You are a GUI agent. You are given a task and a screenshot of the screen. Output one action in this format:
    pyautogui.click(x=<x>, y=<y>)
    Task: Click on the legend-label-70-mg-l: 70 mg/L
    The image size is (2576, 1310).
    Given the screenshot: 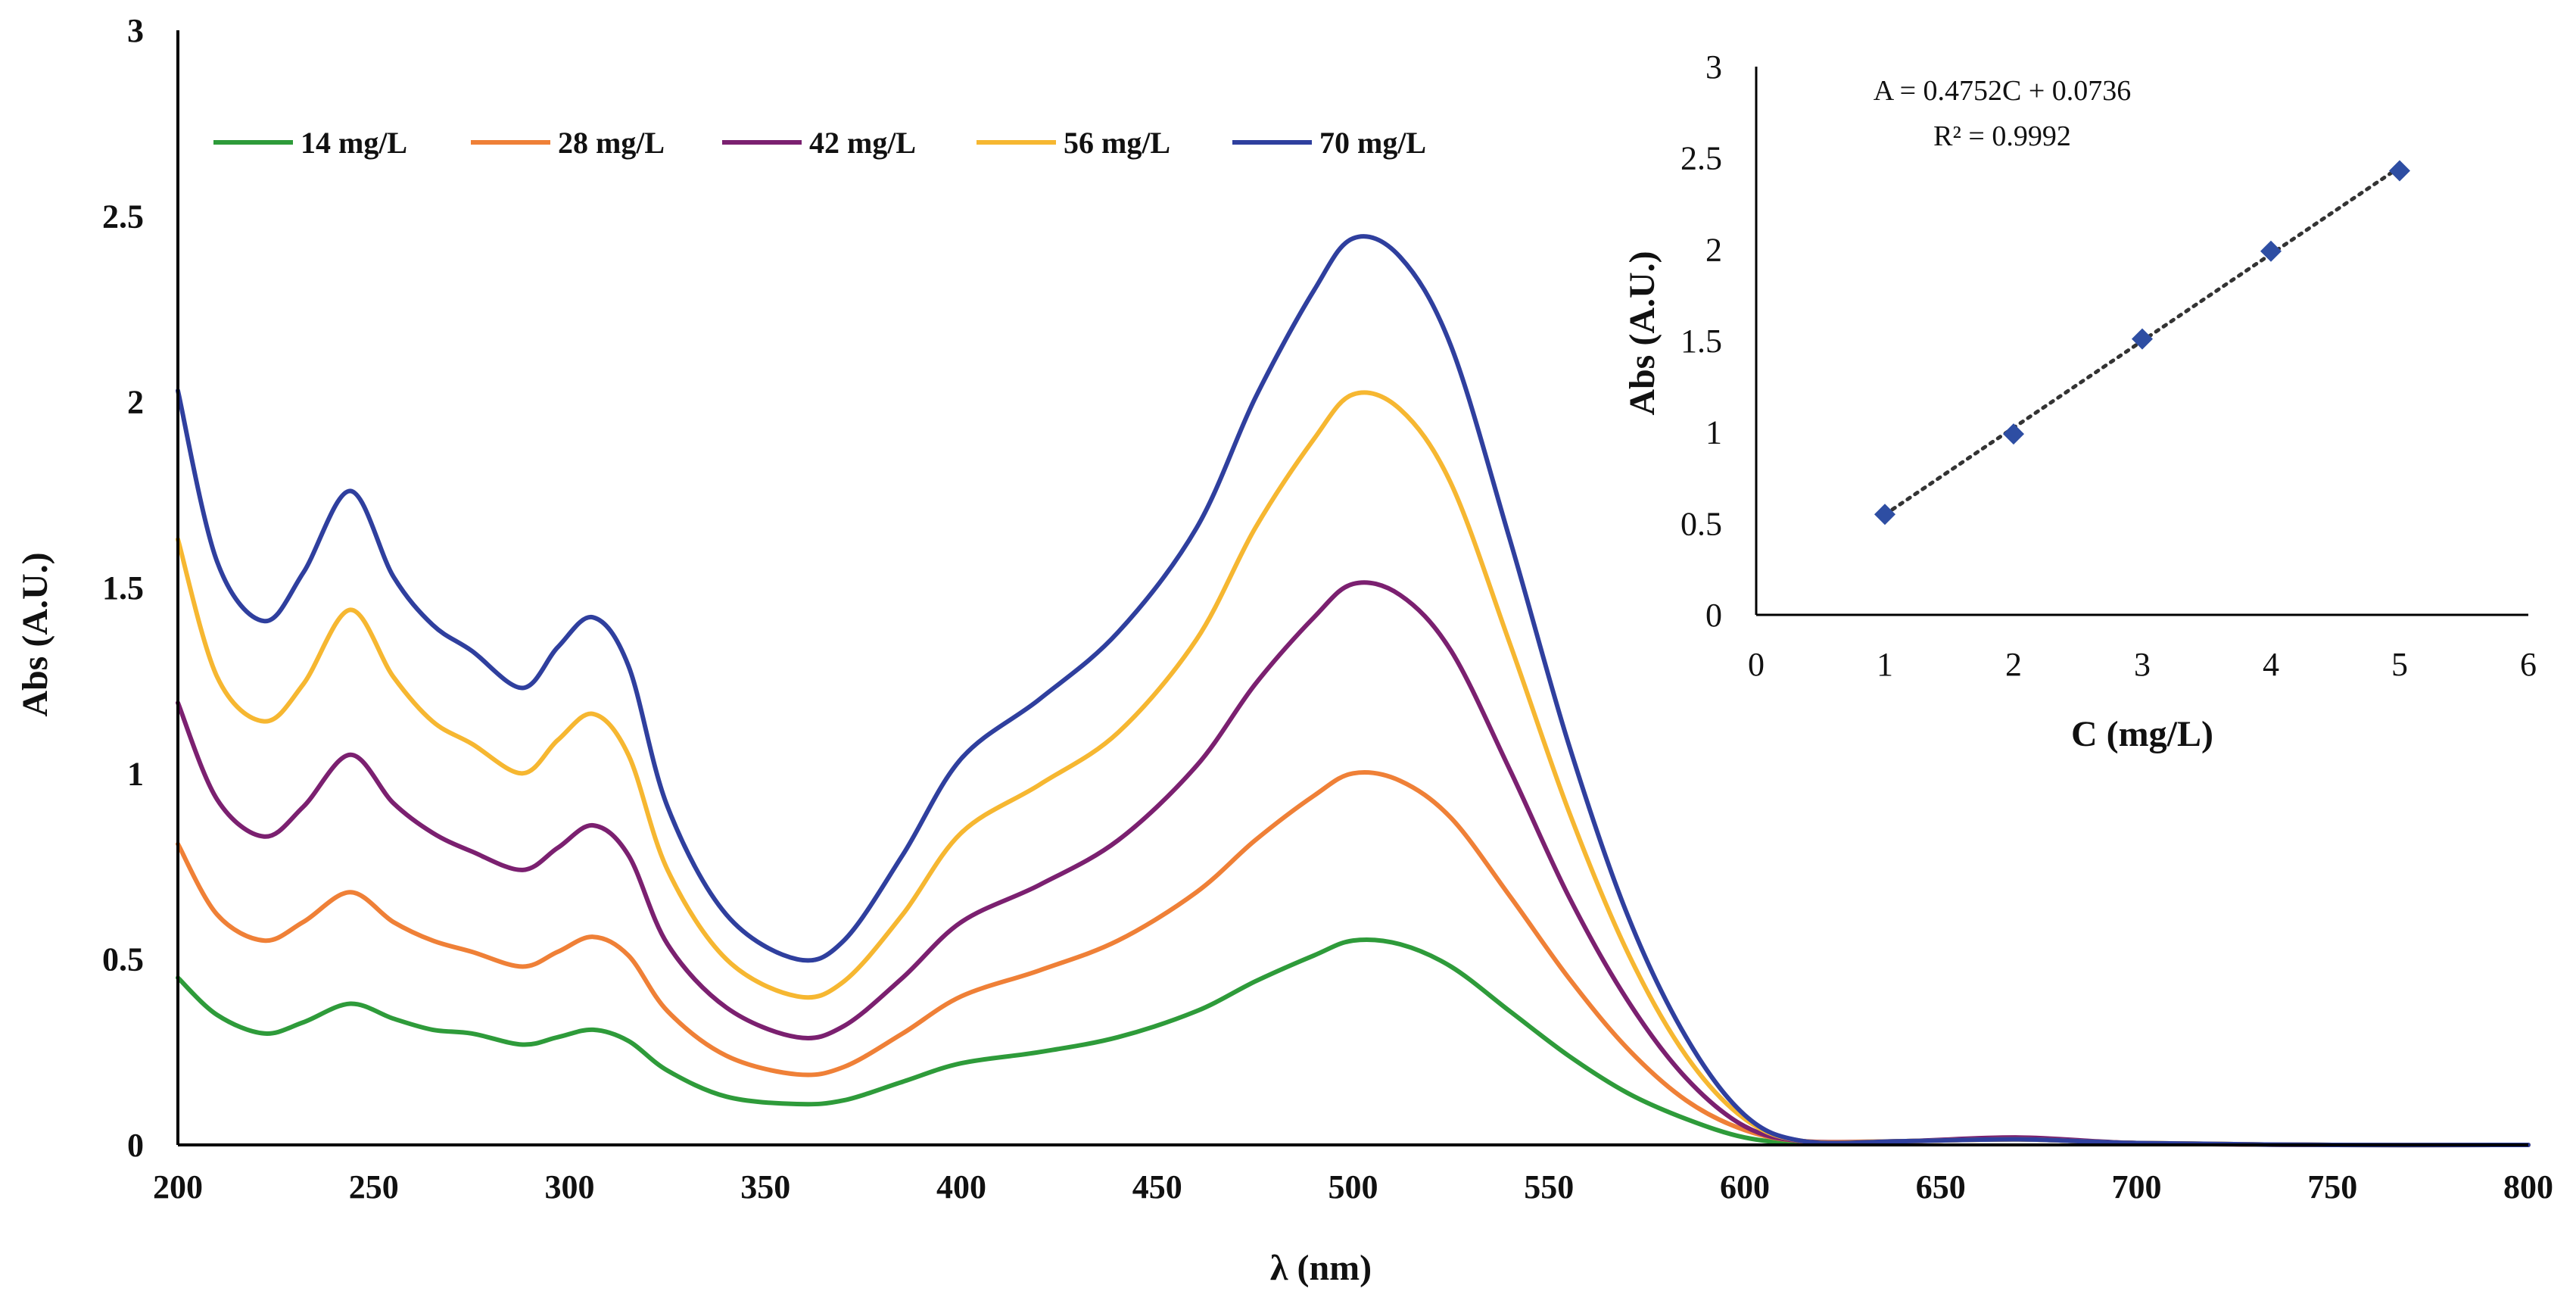 What is the action you would take?
    pyautogui.click(x=1372, y=143)
    